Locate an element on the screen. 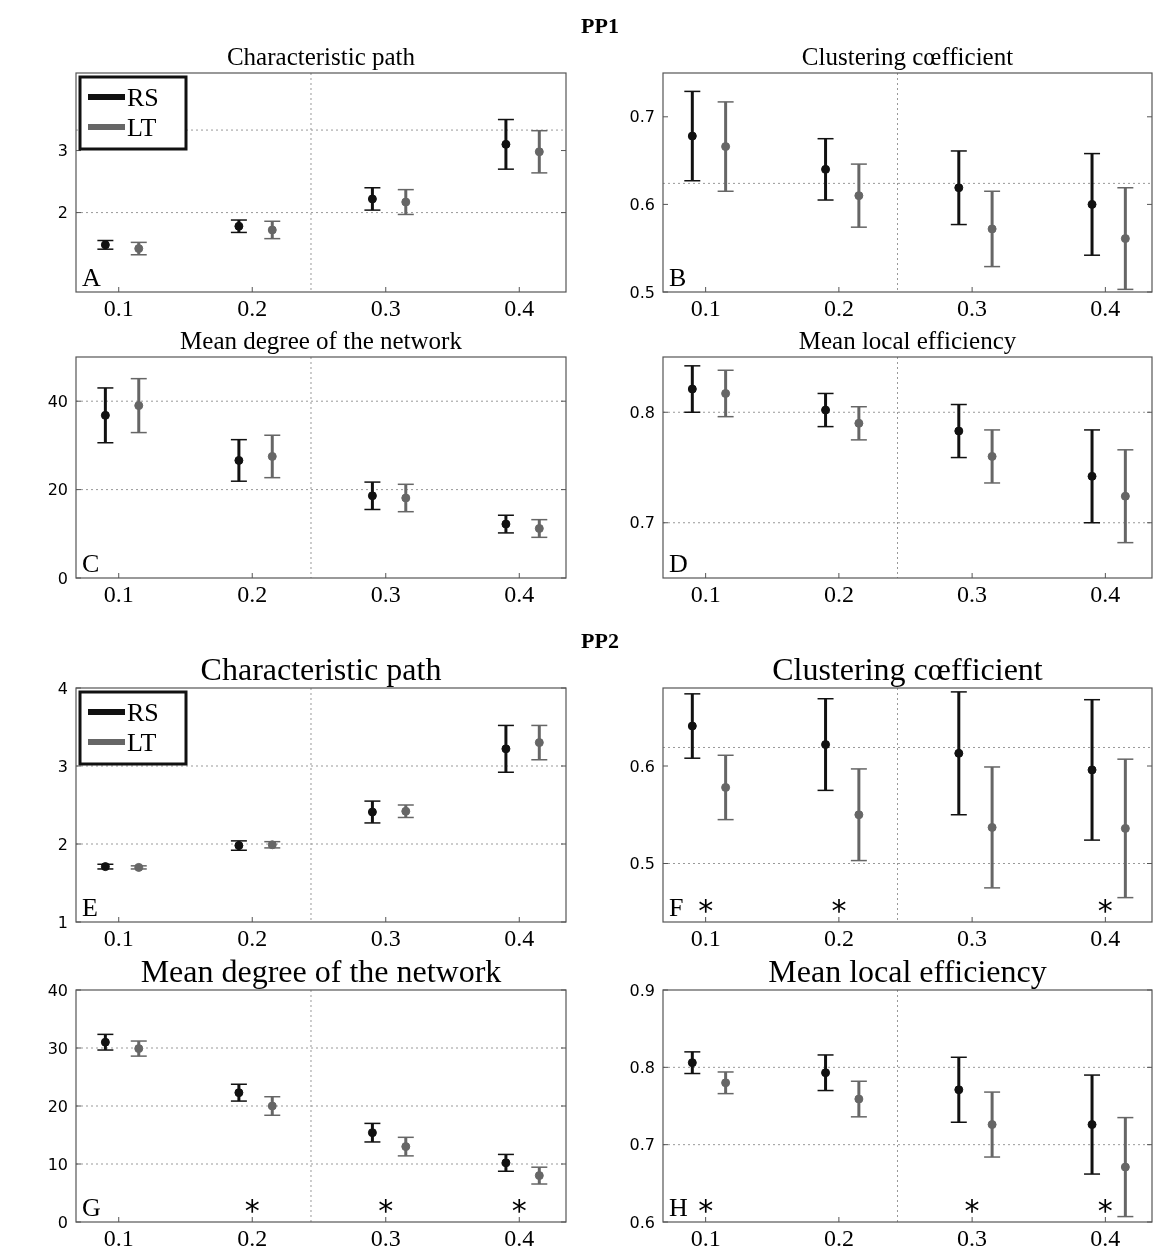 The height and width of the screenshot is (1254, 1173). chart-title: Clustering cœfficient is located at coordinates (907, 669).